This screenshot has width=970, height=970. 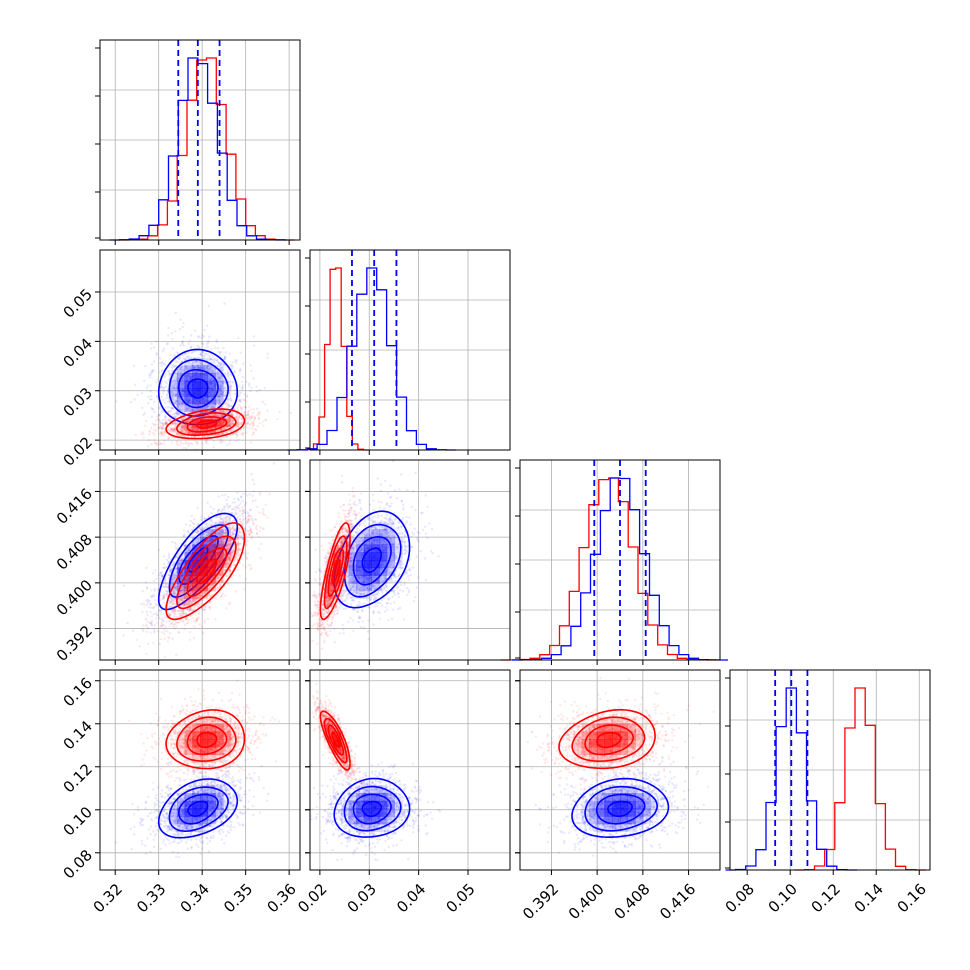 I want to click on panel-frame, so click(x=620, y=560).